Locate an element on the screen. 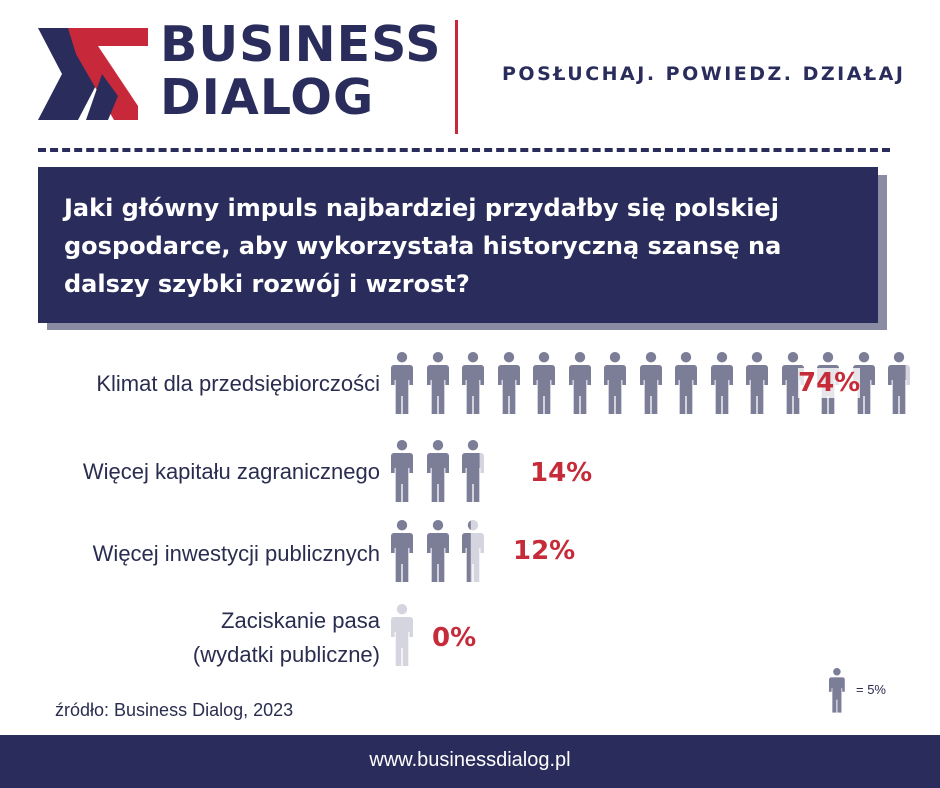  category-label: Zaciskanie pasa (wydatki publiczne) is located at coordinates (286, 638).